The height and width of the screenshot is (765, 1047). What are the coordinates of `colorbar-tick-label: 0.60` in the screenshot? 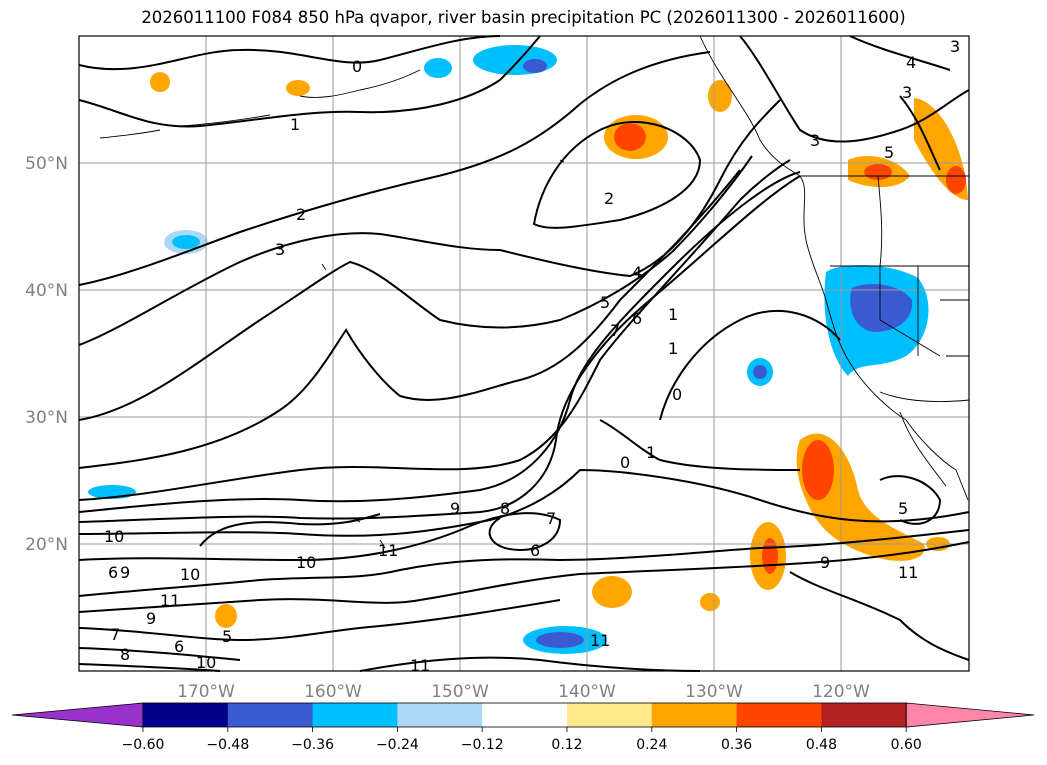 It's located at (906, 745).